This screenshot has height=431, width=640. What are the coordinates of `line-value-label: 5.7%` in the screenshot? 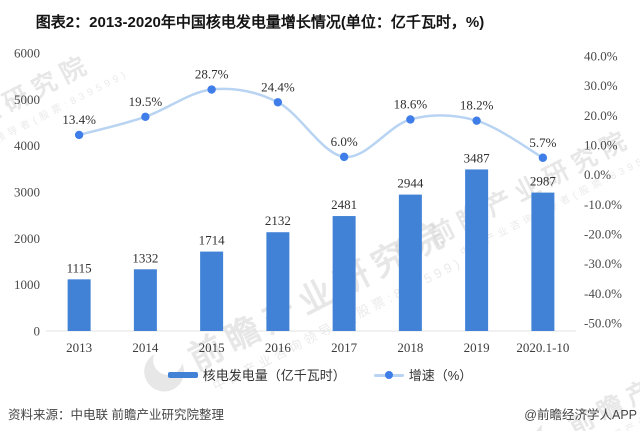 It's located at (542, 142).